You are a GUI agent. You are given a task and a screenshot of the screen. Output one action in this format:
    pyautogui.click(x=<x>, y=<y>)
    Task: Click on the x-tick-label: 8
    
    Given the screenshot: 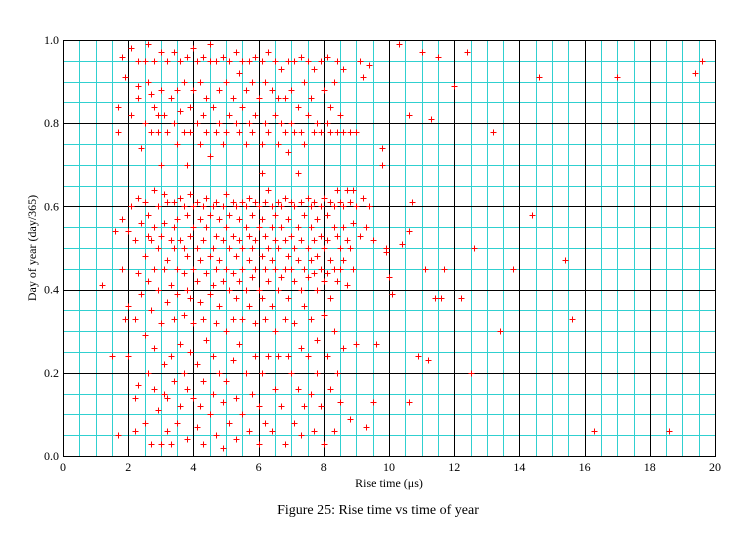 What is the action you would take?
    pyautogui.click(x=324, y=467)
    